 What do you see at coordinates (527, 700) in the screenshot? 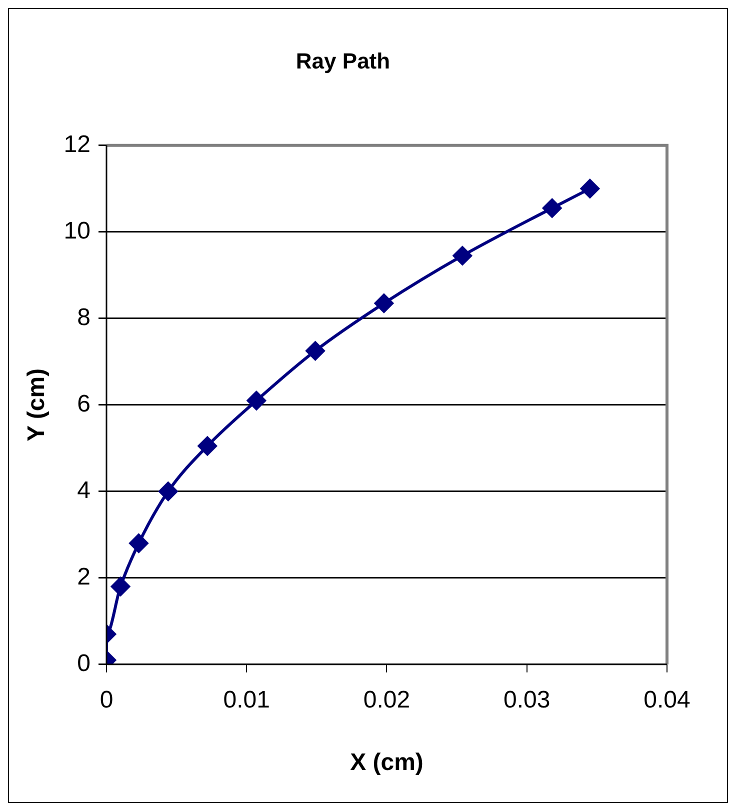
I see `x-tick-label: 0.03` at bounding box center [527, 700].